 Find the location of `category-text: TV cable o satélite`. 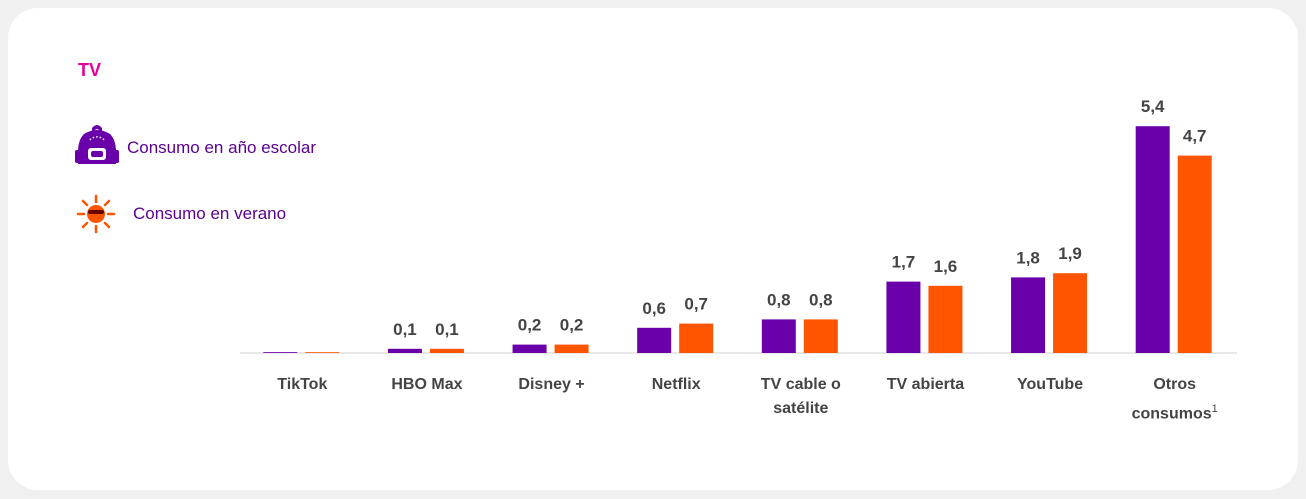

category-text: TV cable o satélite is located at coordinates (800, 396).